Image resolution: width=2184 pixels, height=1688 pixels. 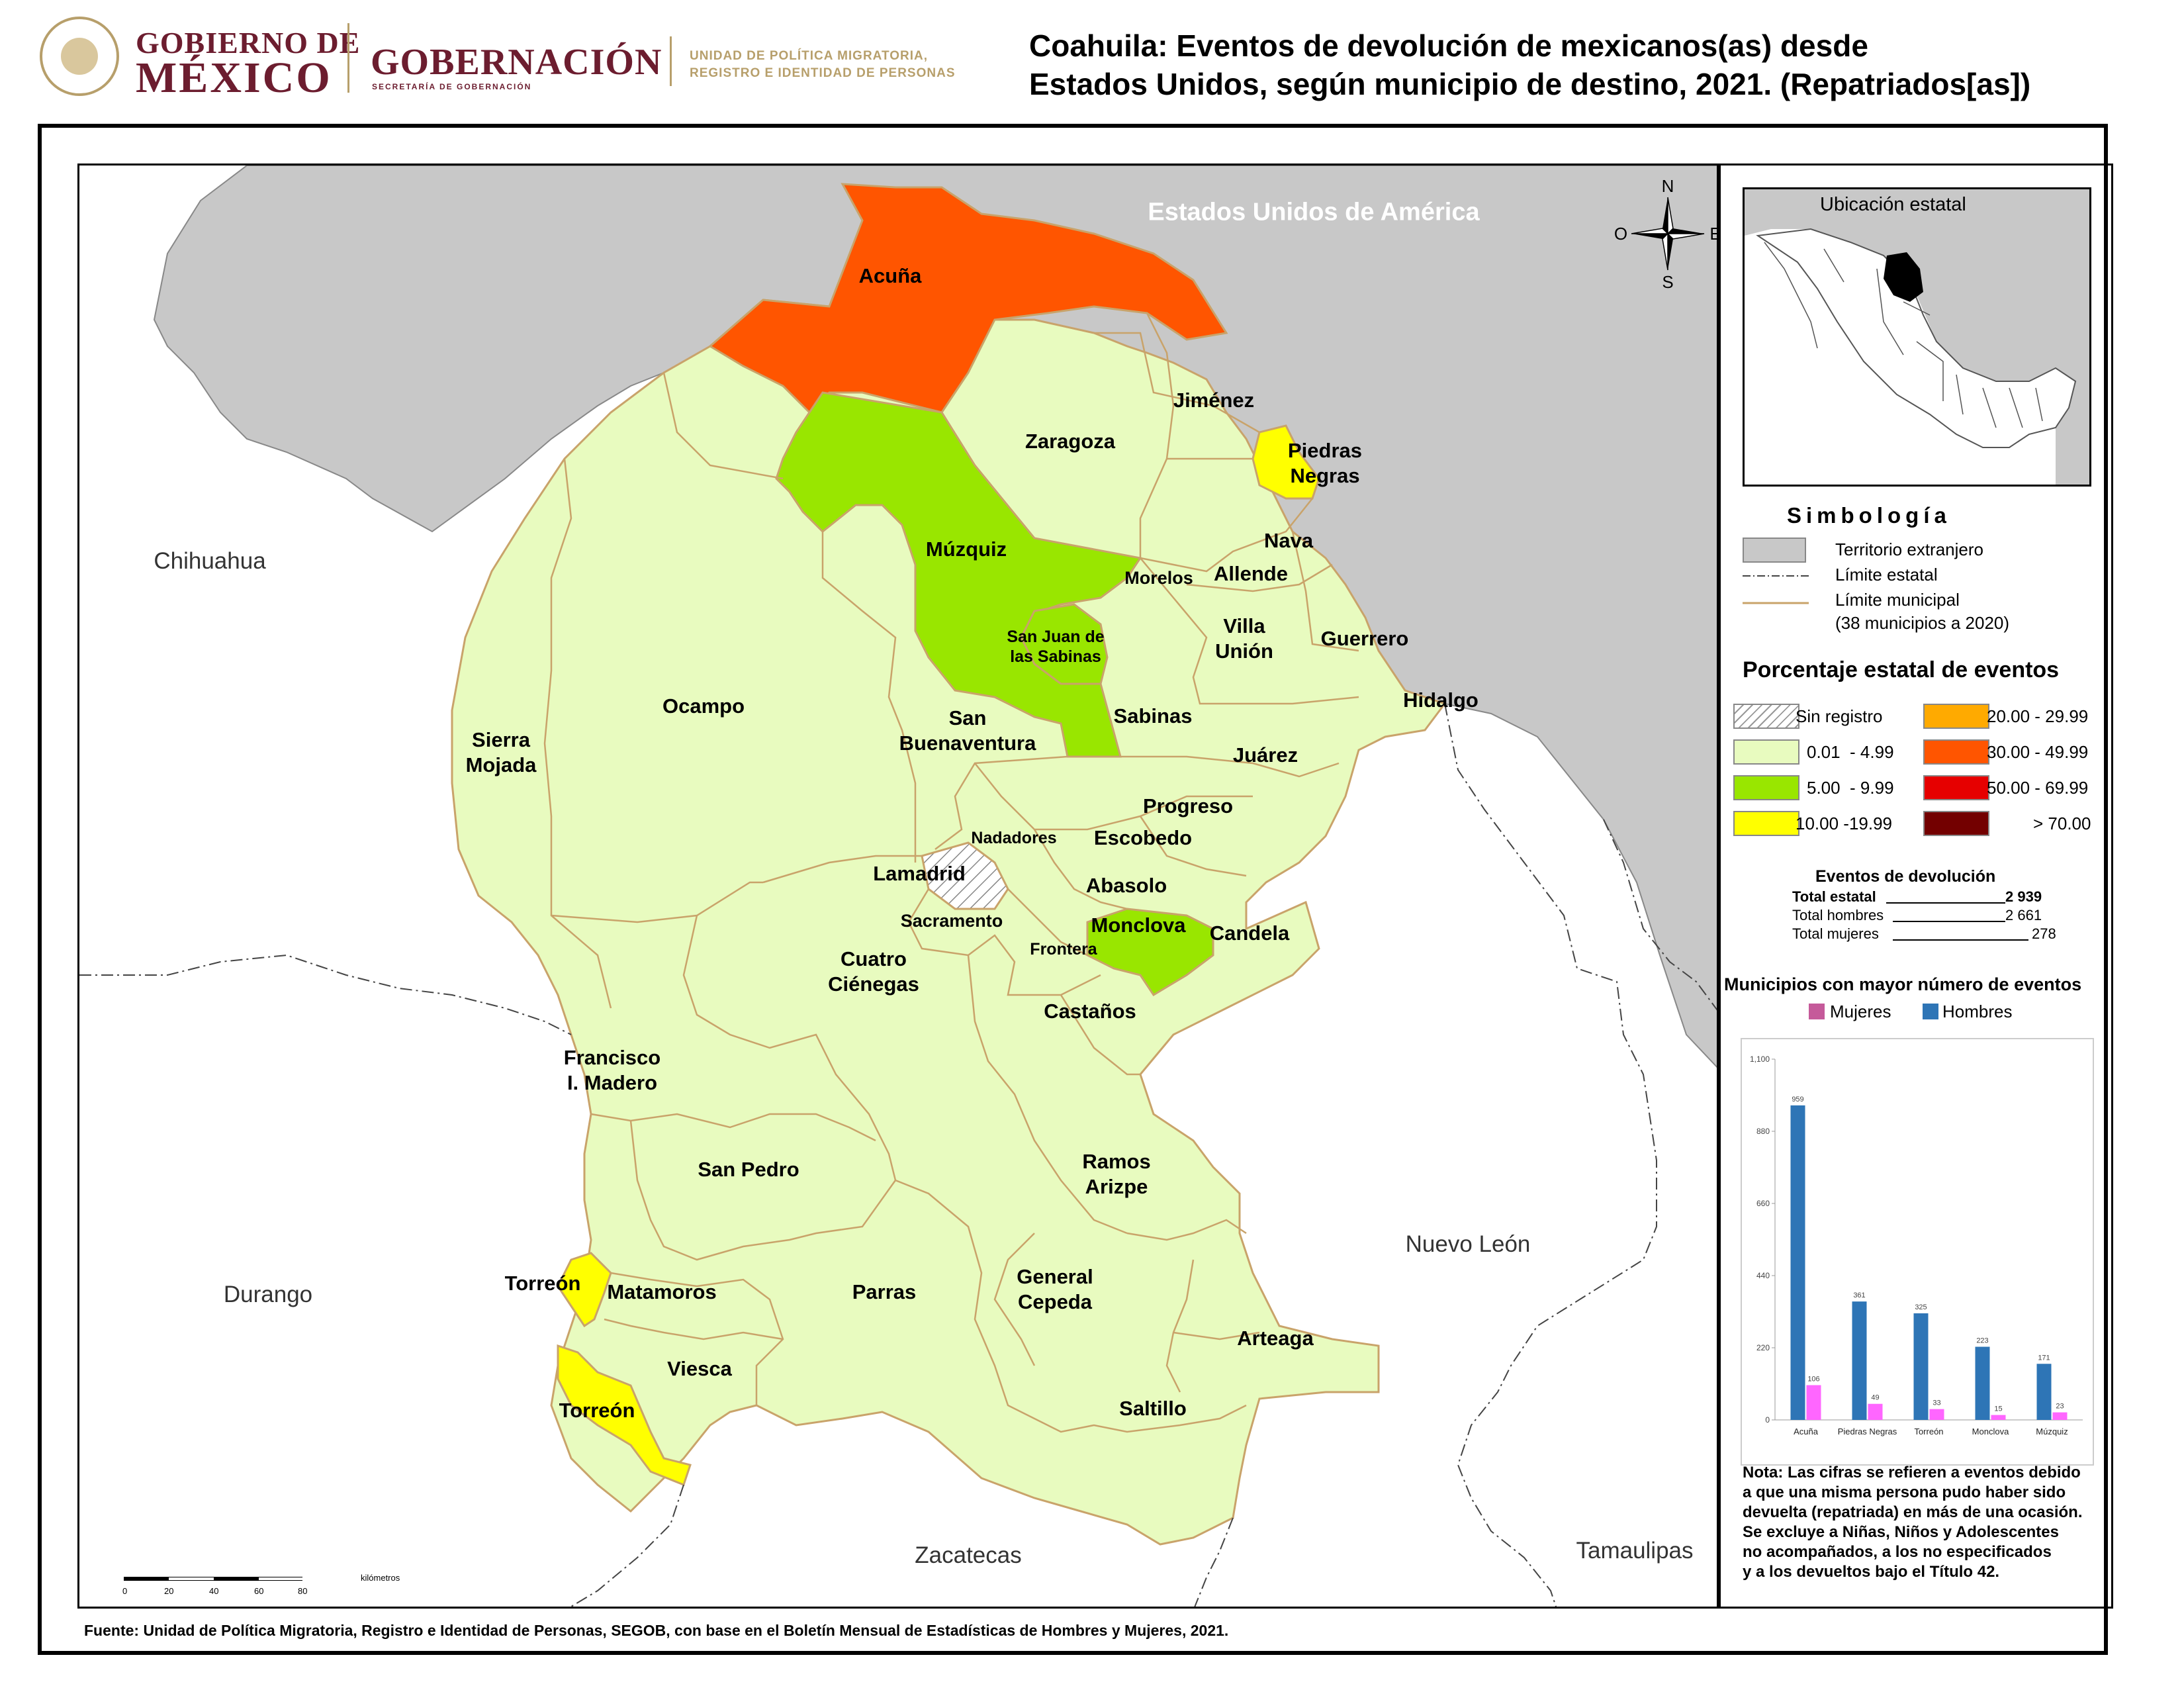 I want to click on label-parras: Parras, so click(x=884, y=1291).